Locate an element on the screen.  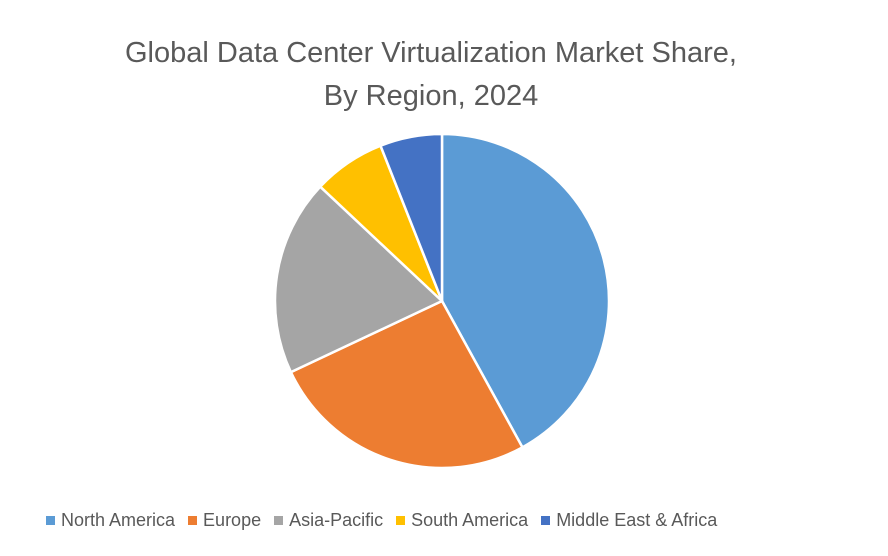
pie-slice-europe is located at coordinates (406, 384).